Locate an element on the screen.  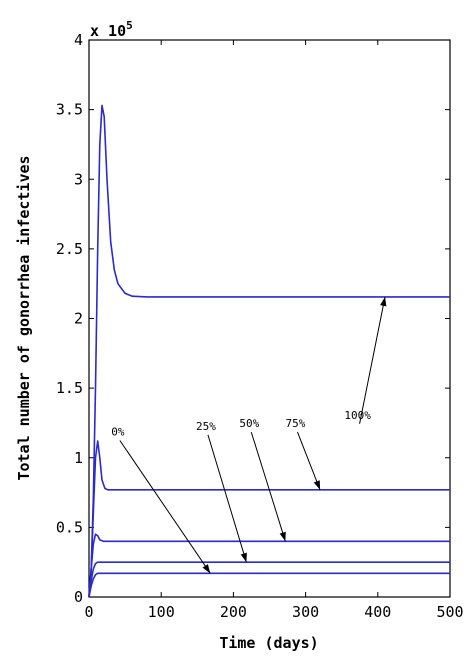
annotation-label: 25% is located at coordinates (206, 426).